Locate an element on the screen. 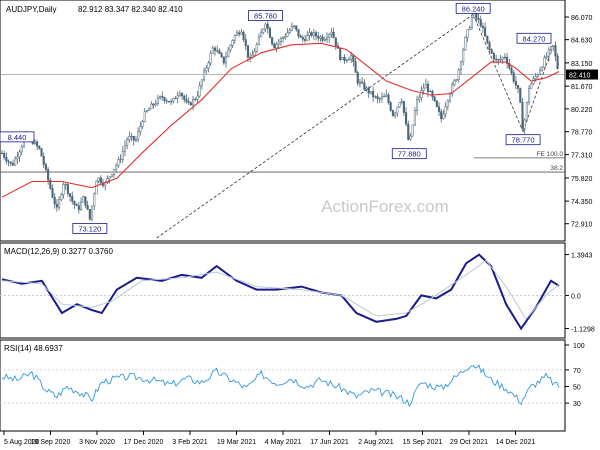 The width and height of the screenshot is (600, 450). last-price-box is located at coordinates (582, 74).